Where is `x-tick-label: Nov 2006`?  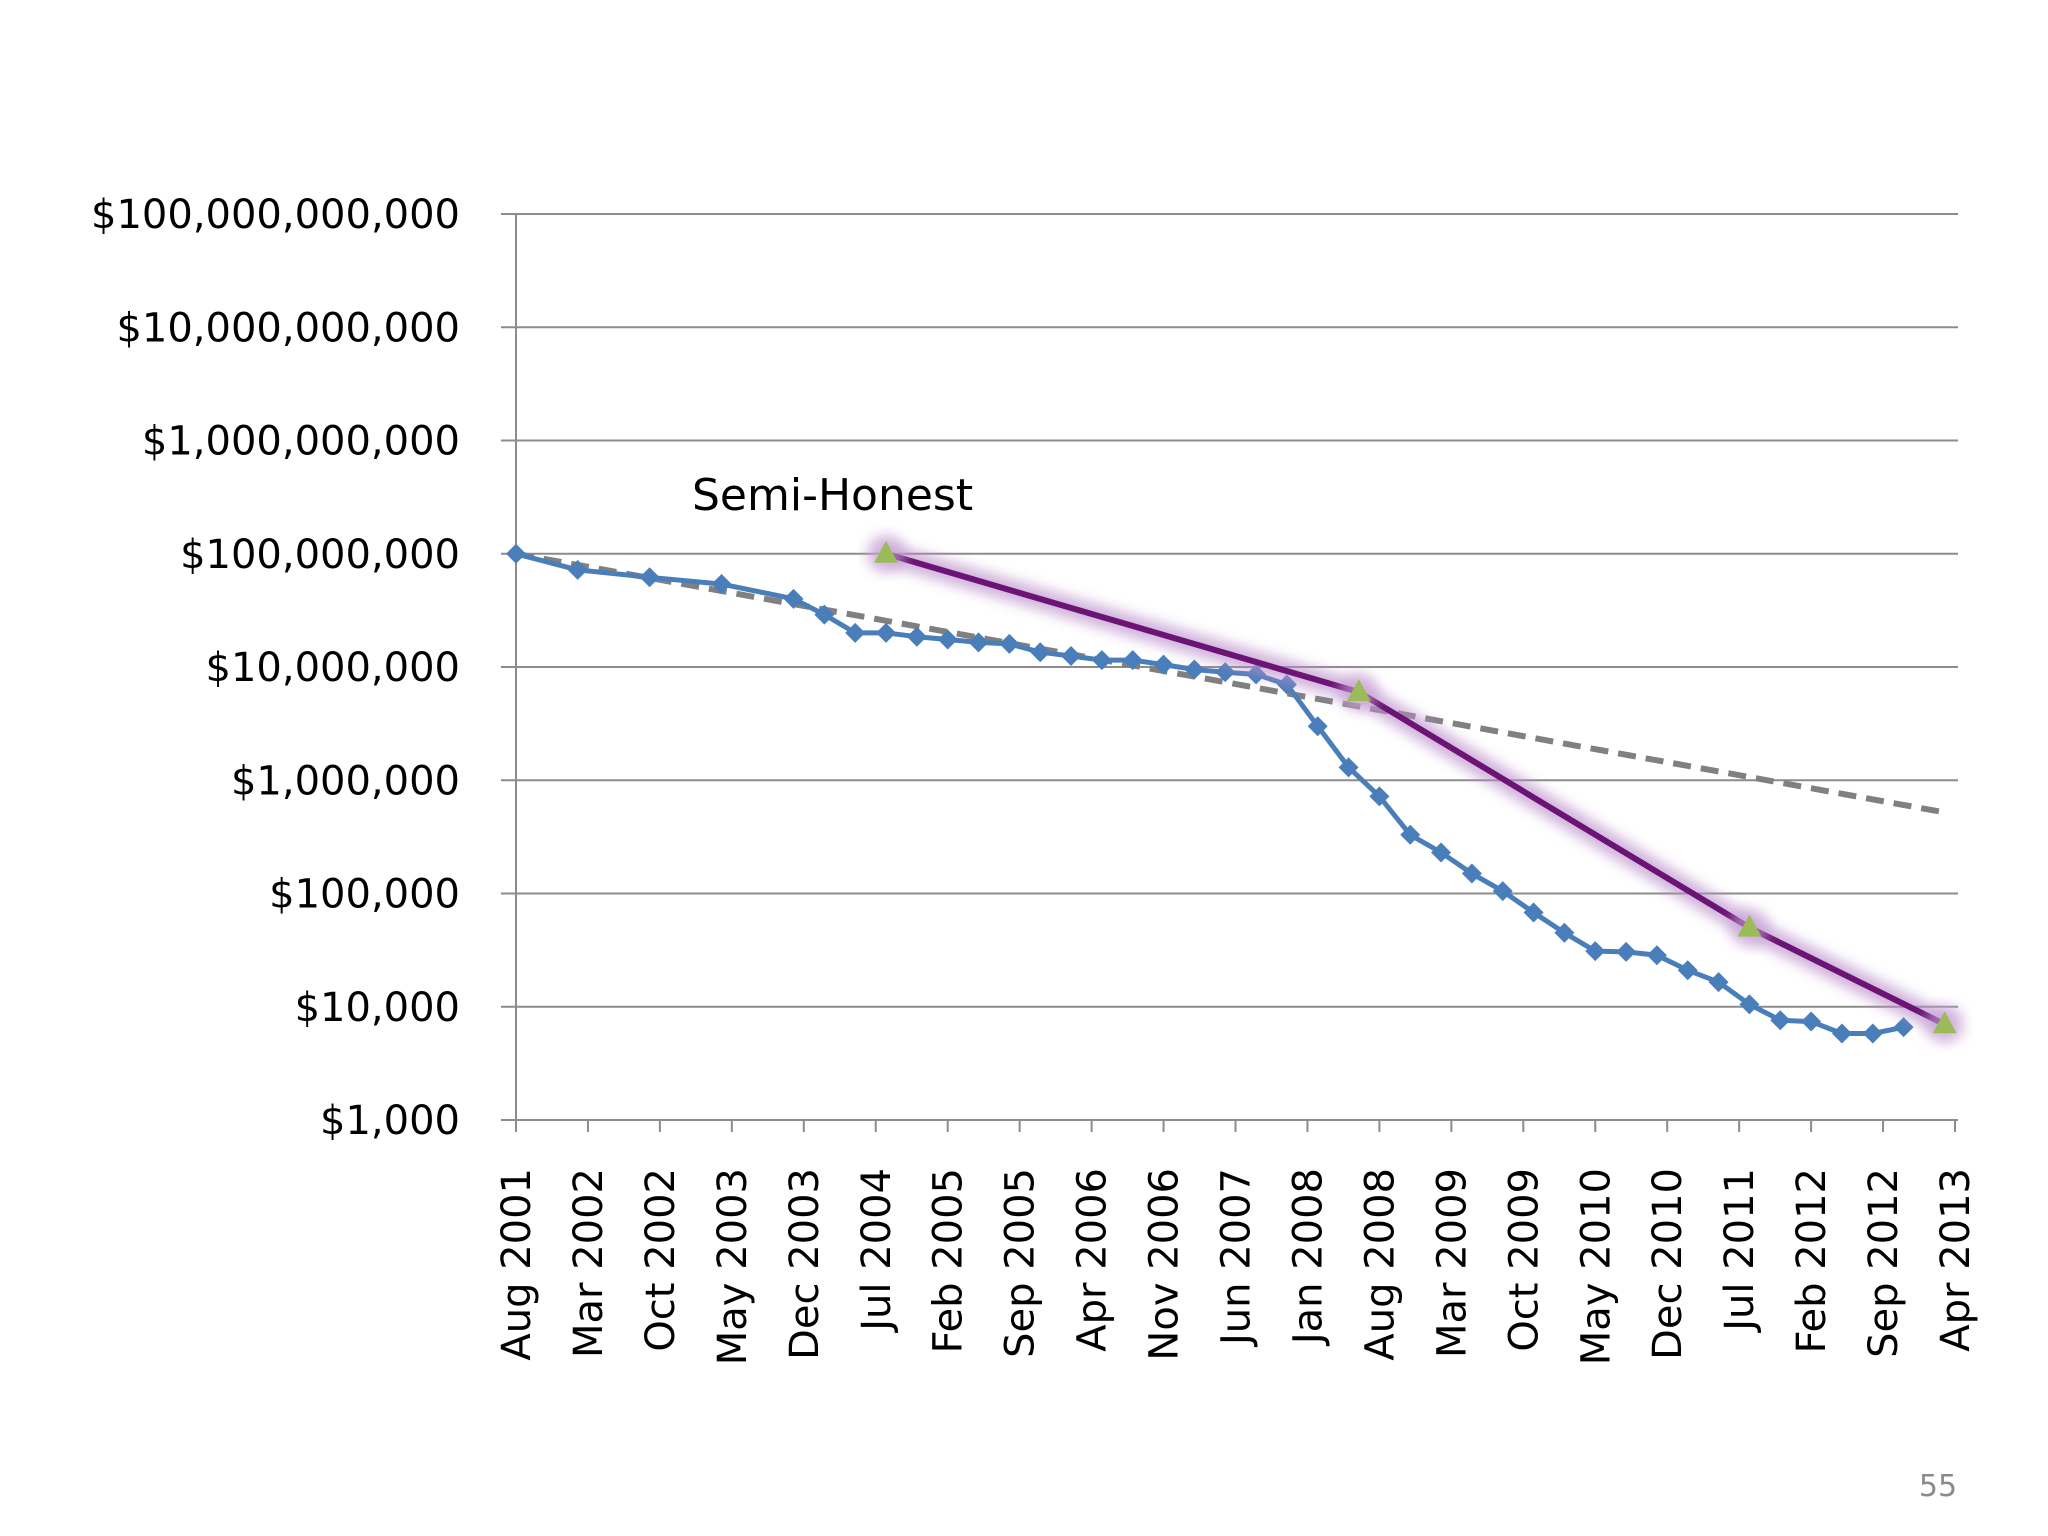 x-tick-label: Nov 2006 is located at coordinates (1165, 1264).